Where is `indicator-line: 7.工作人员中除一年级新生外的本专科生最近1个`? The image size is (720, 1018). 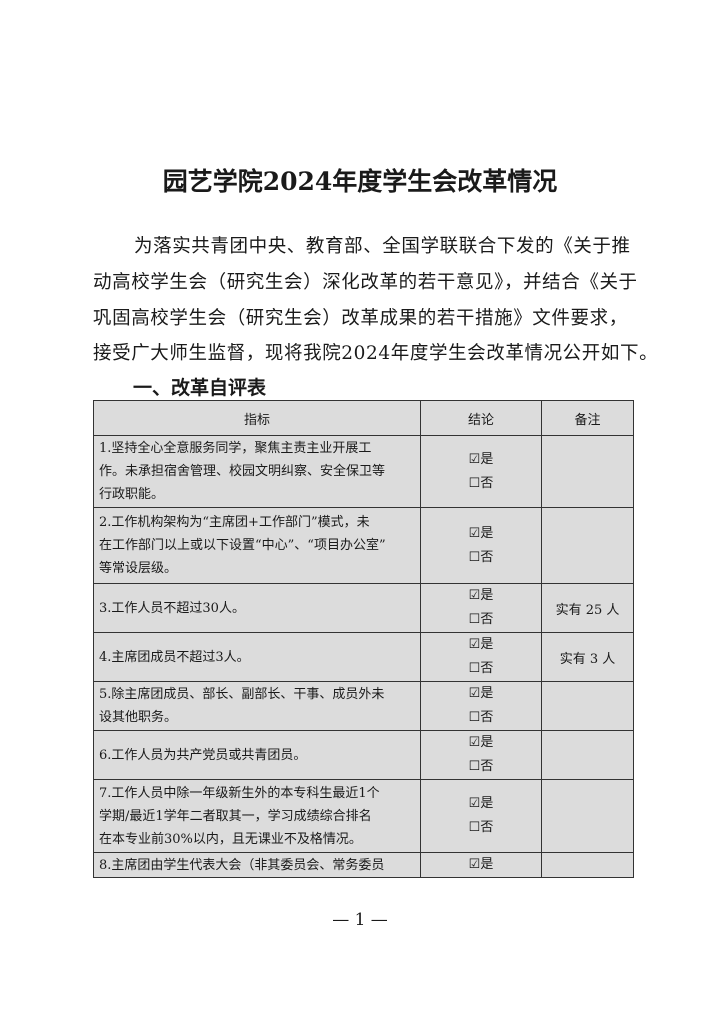 indicator-line: 7.工作人员中除一年级新生外的本专科生最近1个 is located at coordinates (239, 793).